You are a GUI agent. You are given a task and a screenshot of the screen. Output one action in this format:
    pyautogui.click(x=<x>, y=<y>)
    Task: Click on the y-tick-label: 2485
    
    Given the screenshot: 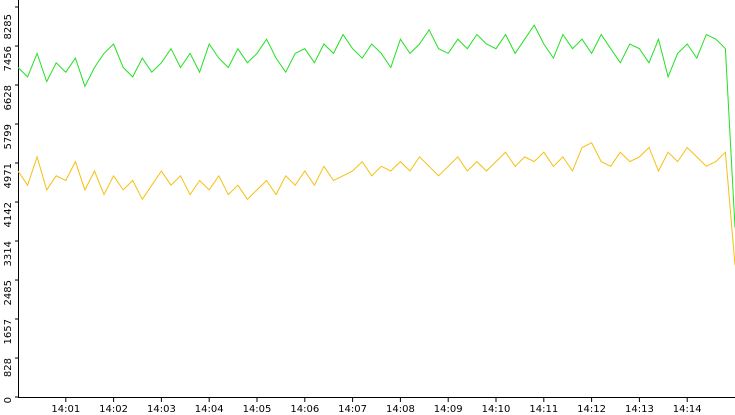 What is the action you would take?
    pyautogui.click(x=8, y=292)
    